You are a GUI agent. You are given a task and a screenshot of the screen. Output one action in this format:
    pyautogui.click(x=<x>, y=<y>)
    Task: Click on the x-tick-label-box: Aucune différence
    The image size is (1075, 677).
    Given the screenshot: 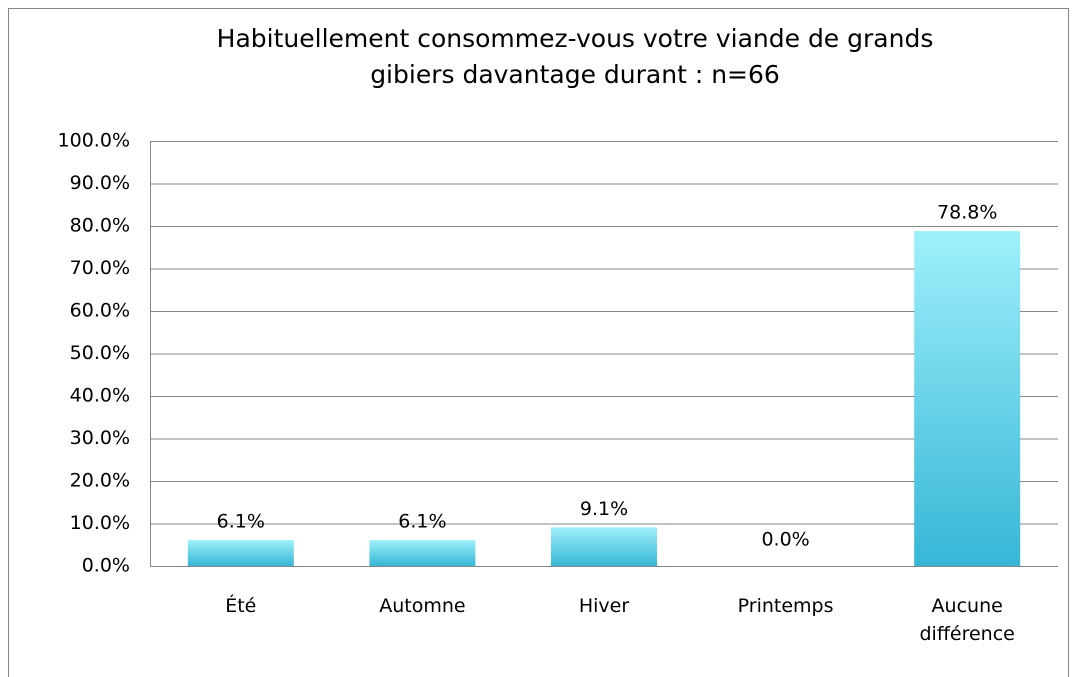 What is the action you would take?
    pyautogui.click(x=967, y=620)
    